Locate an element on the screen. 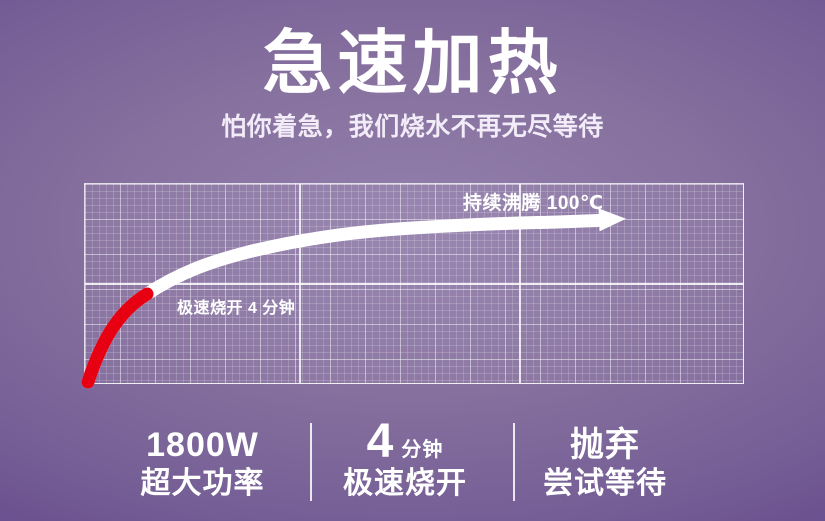 This screenshot has height=521, width=825. grid-major-hline is located at coordinates (414, 284).